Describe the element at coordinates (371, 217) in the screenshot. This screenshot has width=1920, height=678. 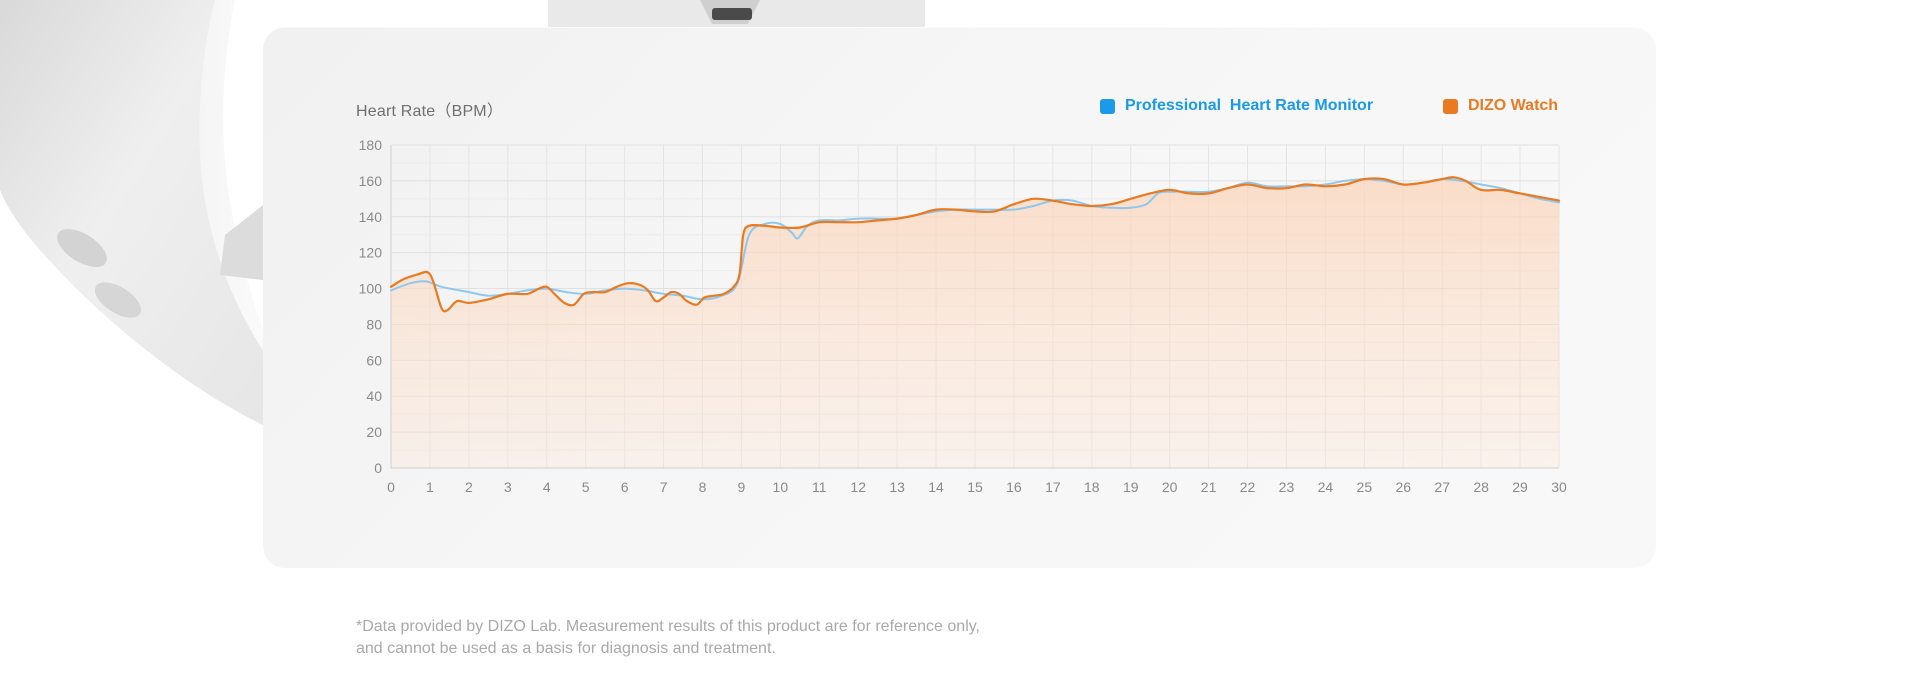
I see `y-tick-label: 140` at that location.